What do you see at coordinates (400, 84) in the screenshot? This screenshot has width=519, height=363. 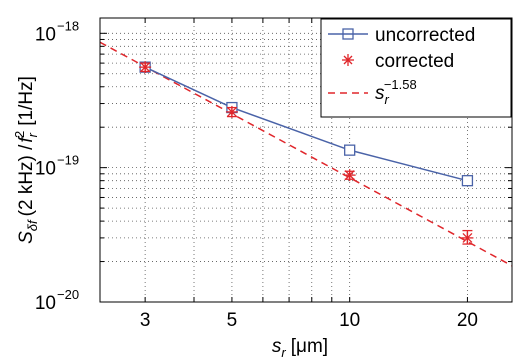 I see `legend-fit-label-exp: −1.58` at bounding box center [400, 84].